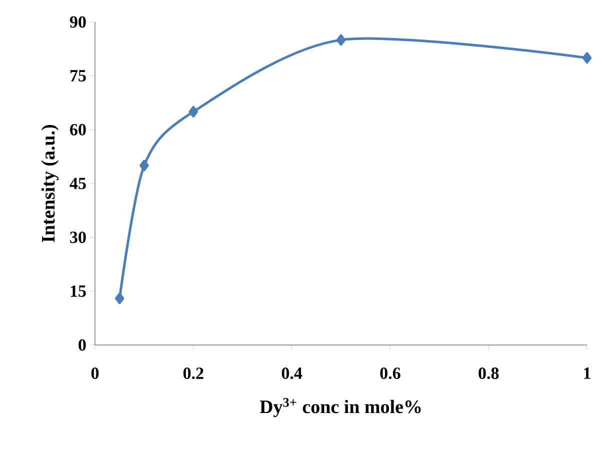 This screenshot has width=602, height=450. What do you see at coordinates (78, 130) in the screenshot?
I see `y-tick-label: 60` at bounding box center [78, 130].